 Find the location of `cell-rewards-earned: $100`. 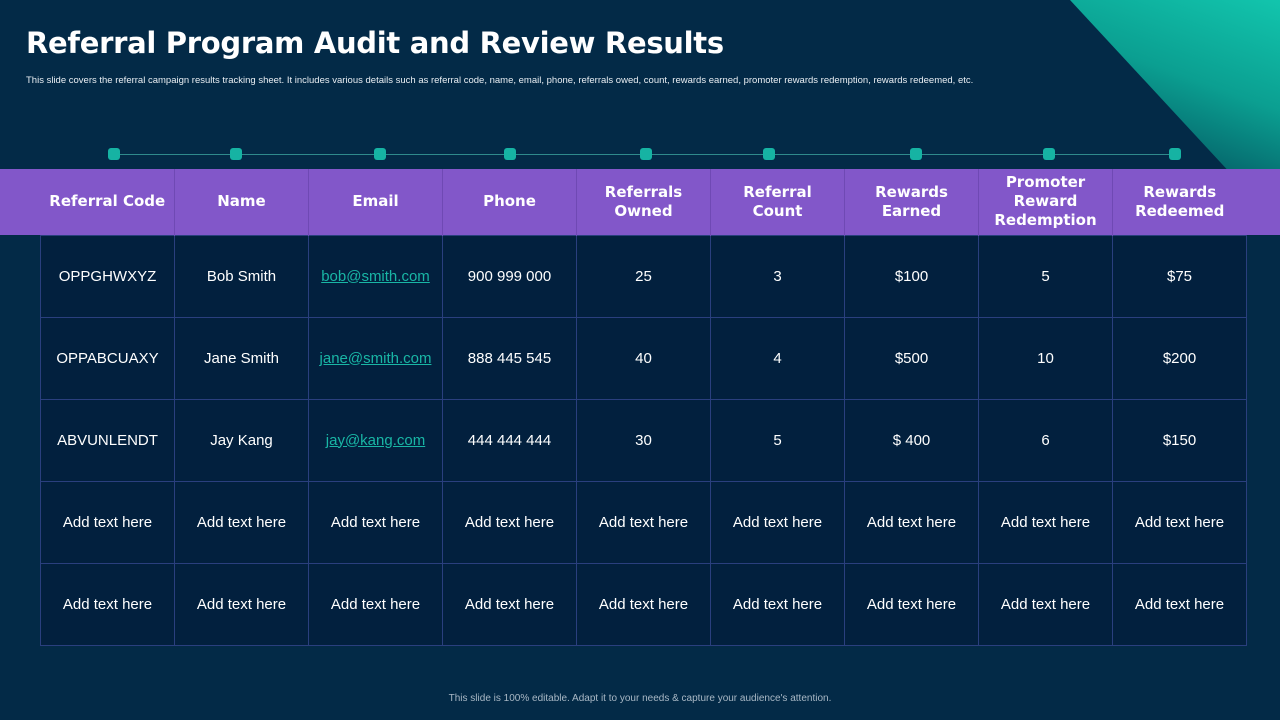

cell-rewards-earned: $100 is located at coordinates (911, 276).